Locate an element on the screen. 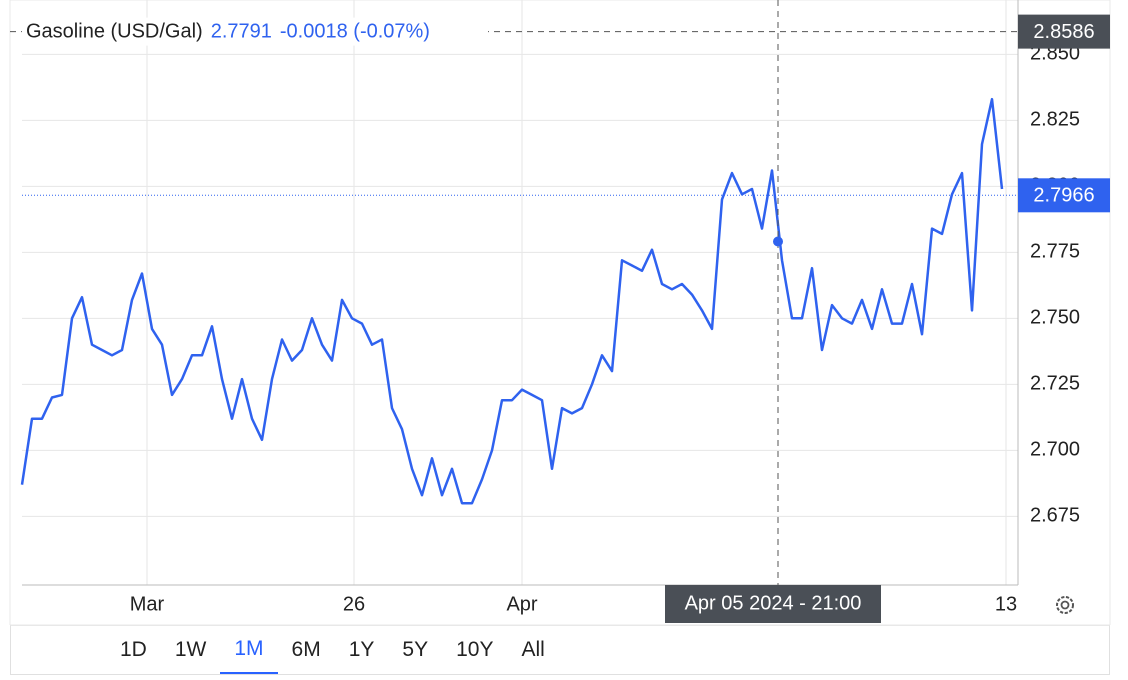 The height and width of the screenshot is (680, 1128). x-tick-label: Apr is located at coordinates (521, 604).